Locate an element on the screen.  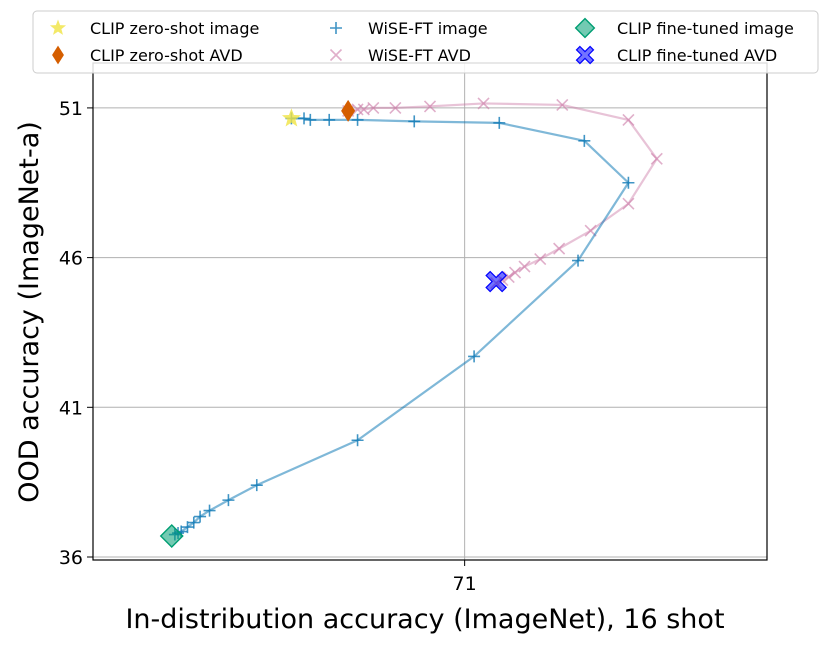
series-clip-fine-tuned-avd is located at coordinates (496, 281).